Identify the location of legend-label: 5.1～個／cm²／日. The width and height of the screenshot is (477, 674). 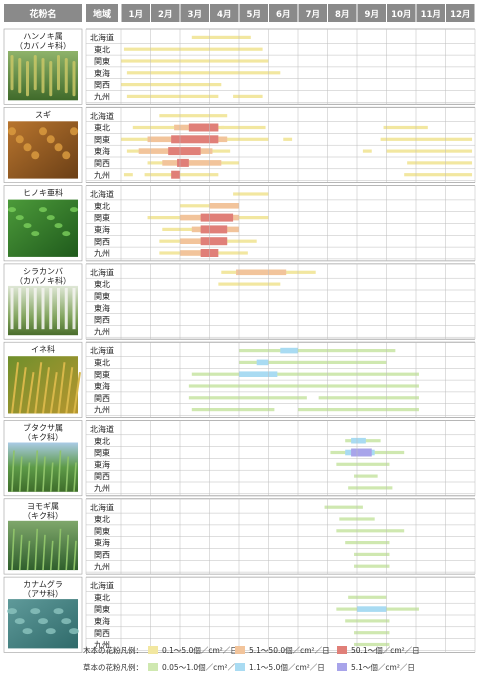
(383, 667).